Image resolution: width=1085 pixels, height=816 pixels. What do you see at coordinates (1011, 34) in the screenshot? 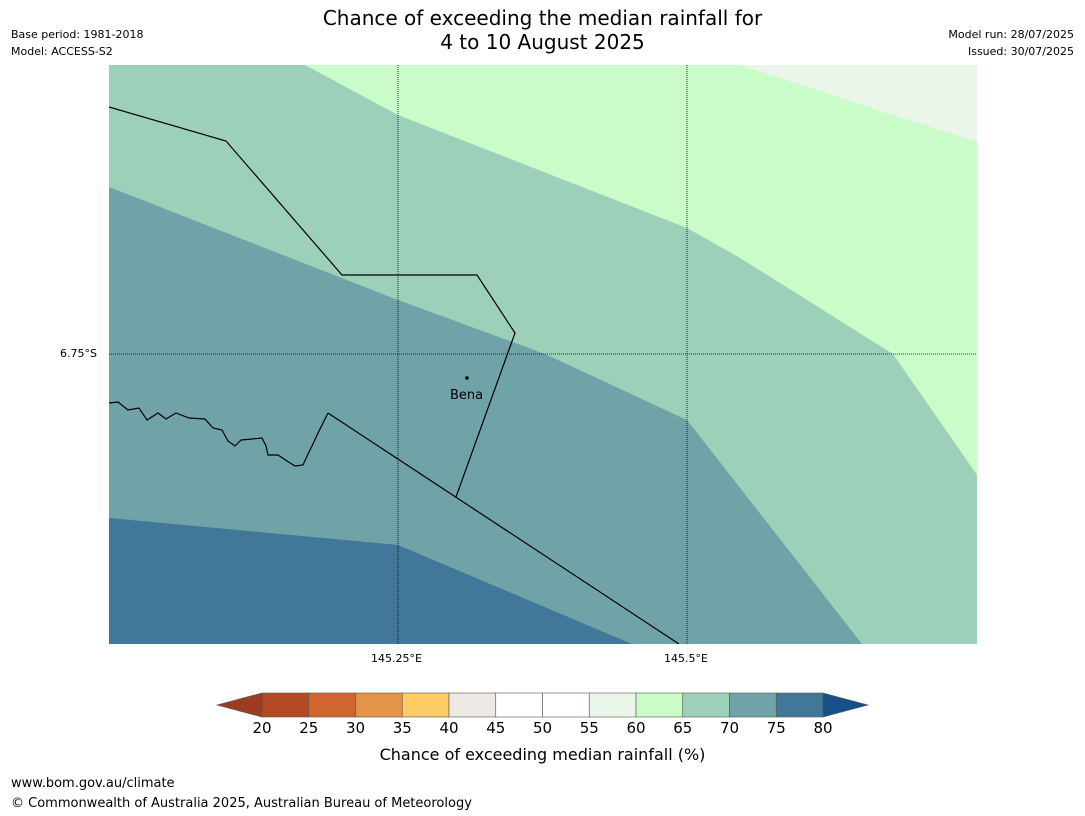
I see `model-run: Model run: 28/07/2025` at bounding box center [1011, 34].